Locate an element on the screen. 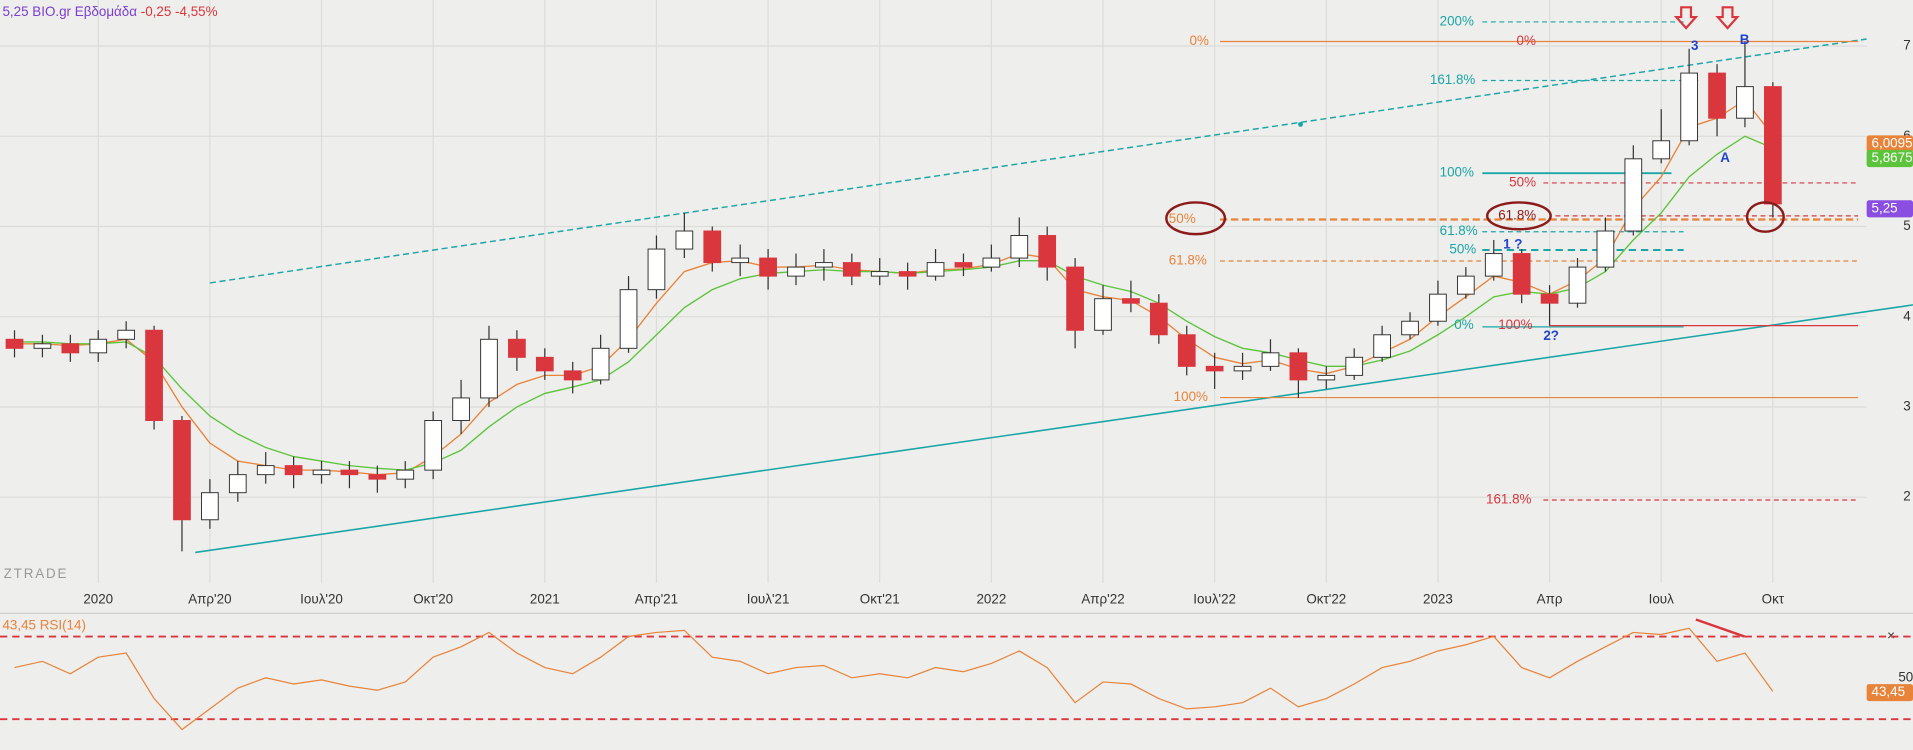  rsi-header: 43,45 RSI(14) is located at coordinates (44, 624).